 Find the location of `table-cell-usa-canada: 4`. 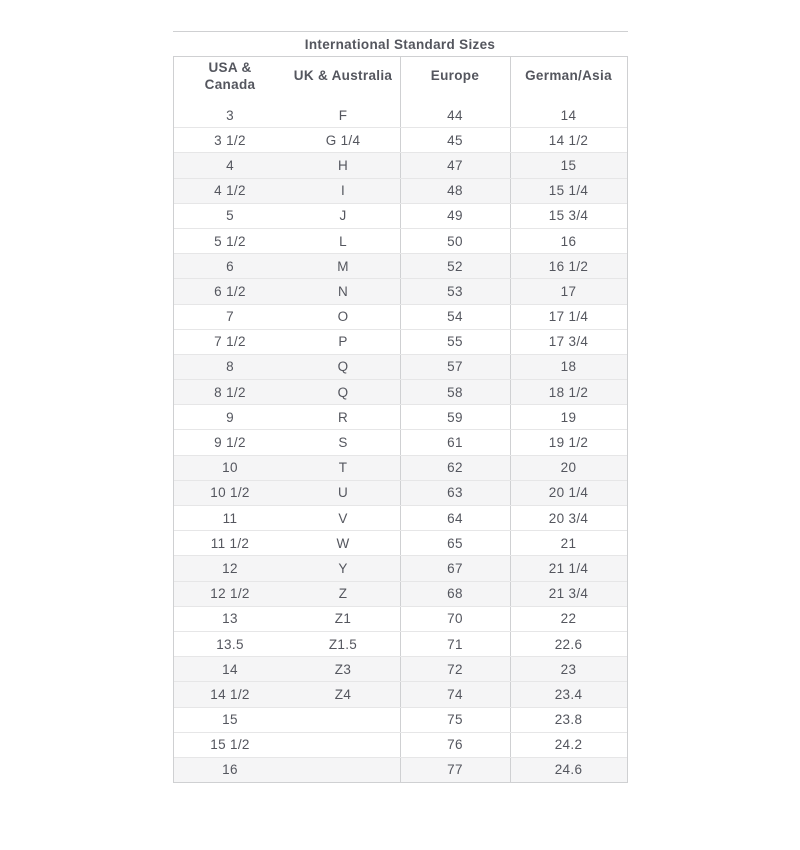

table-cell-usa-canada: 4 is located at coordinates (230, 165).